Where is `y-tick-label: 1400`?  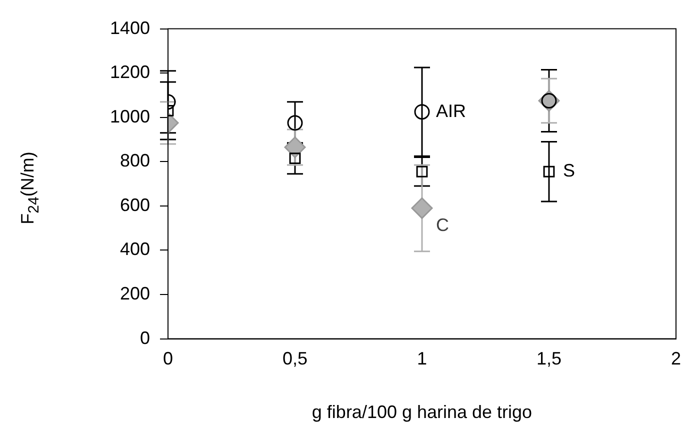 y-tick-label: 1400 is located at coordinates (130, 28).